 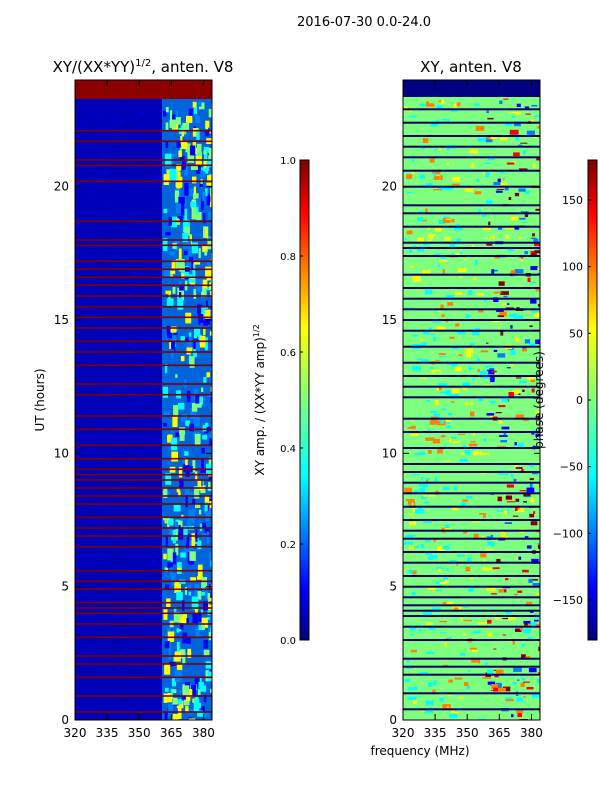 What do you see at coordinates (389, 320) in the screenshot?
I see `right-ytick-label: 15` at bounding box center [389, 320].